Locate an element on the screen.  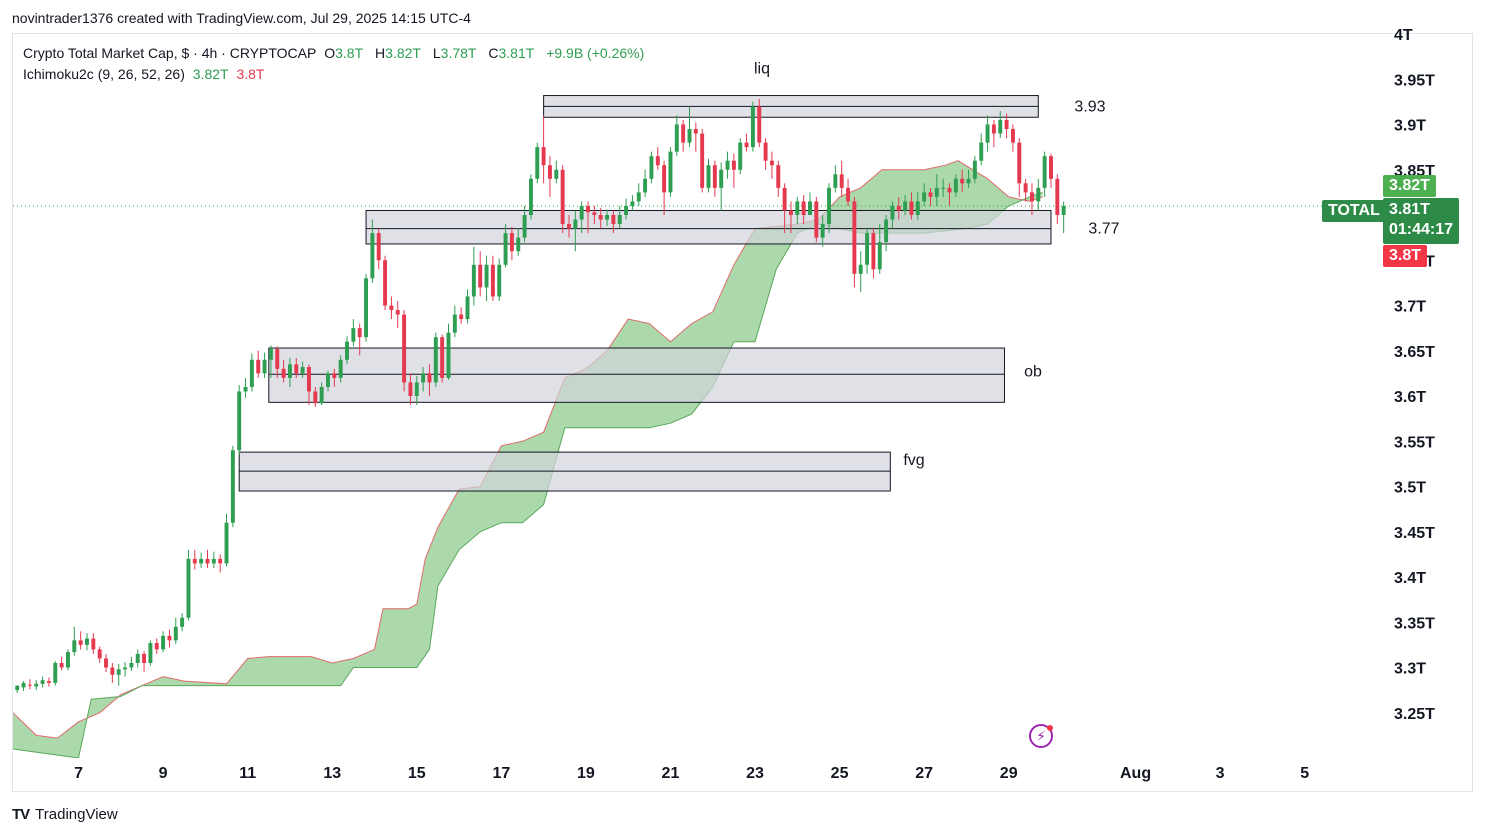
x-tick-label: 13 is located at coordinates (332, 773).